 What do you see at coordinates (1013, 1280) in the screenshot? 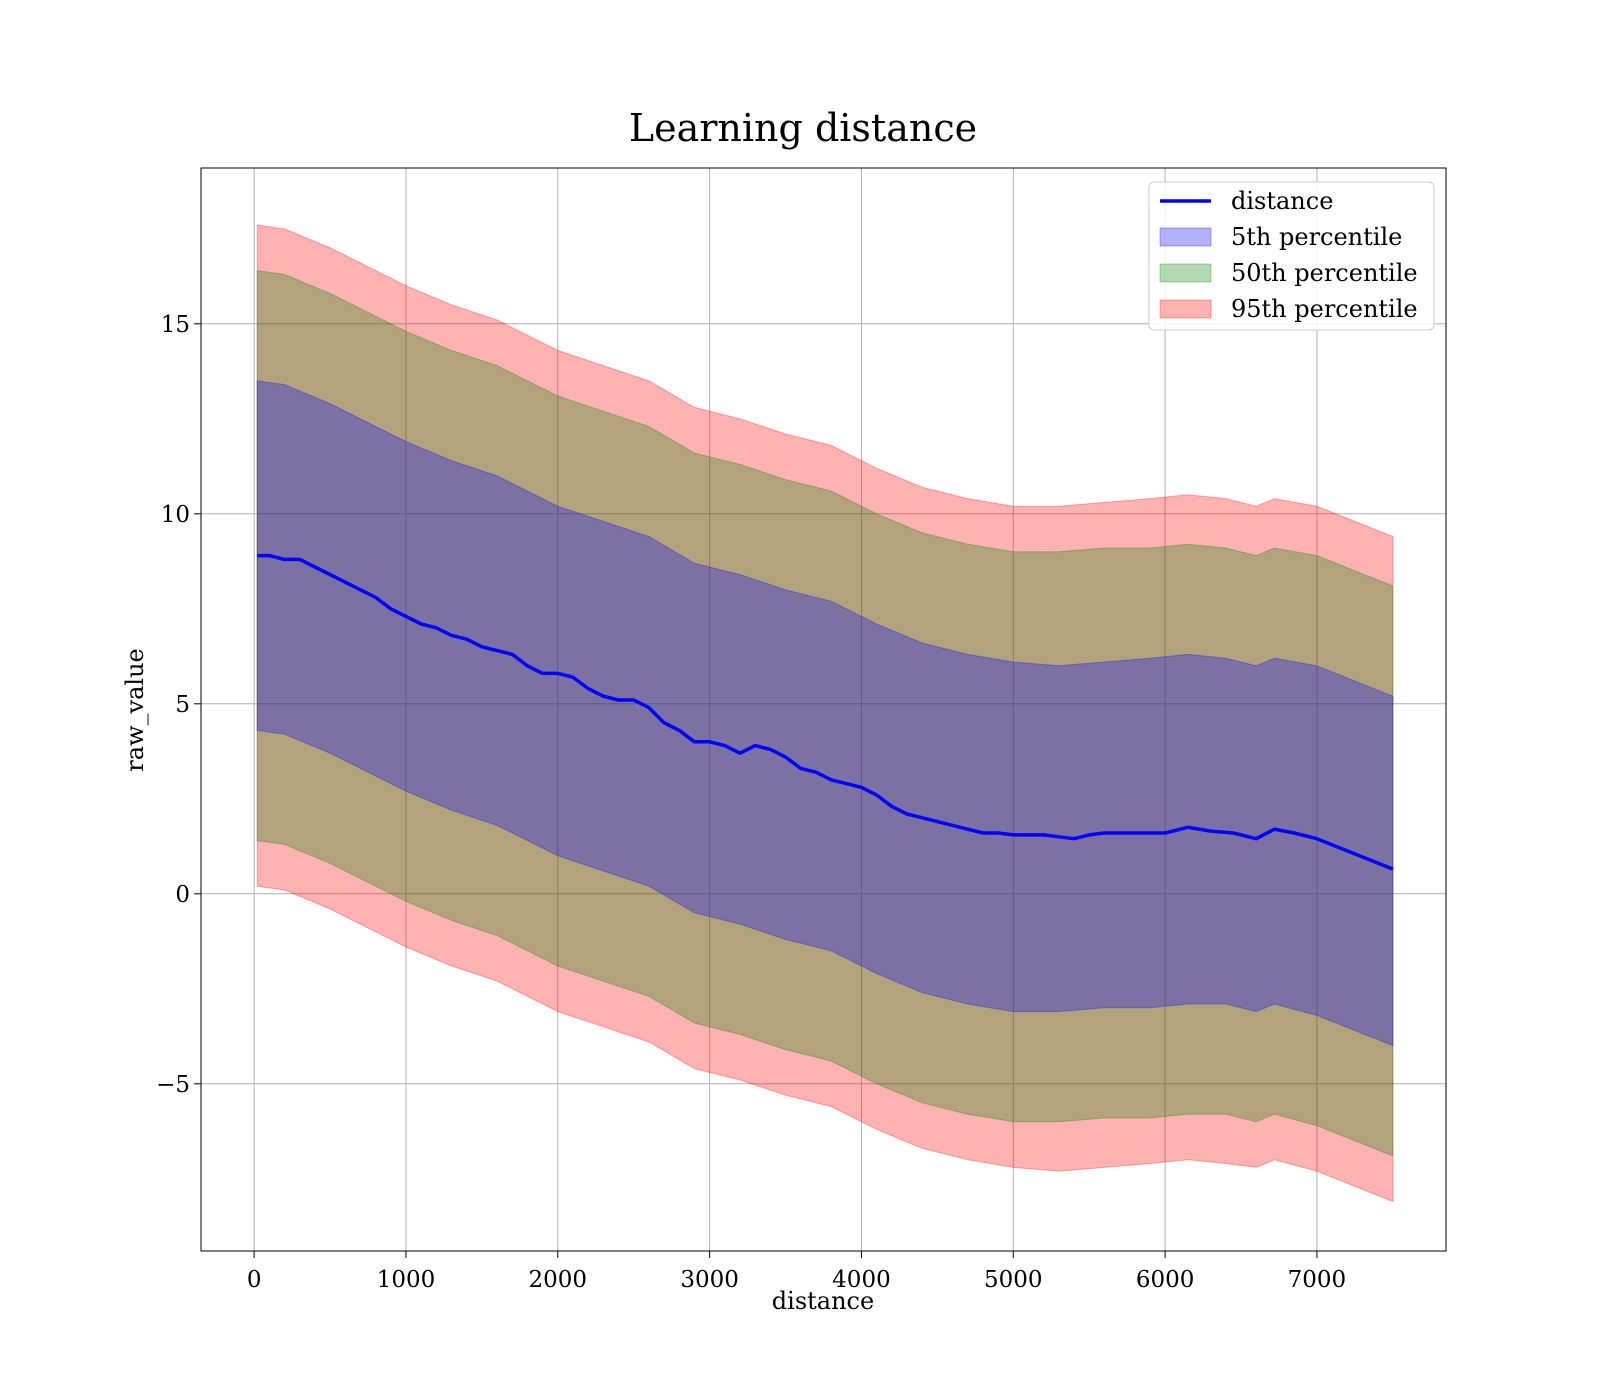
I see `x-tick-label: 5000` at bounding box center [1013, 1280].